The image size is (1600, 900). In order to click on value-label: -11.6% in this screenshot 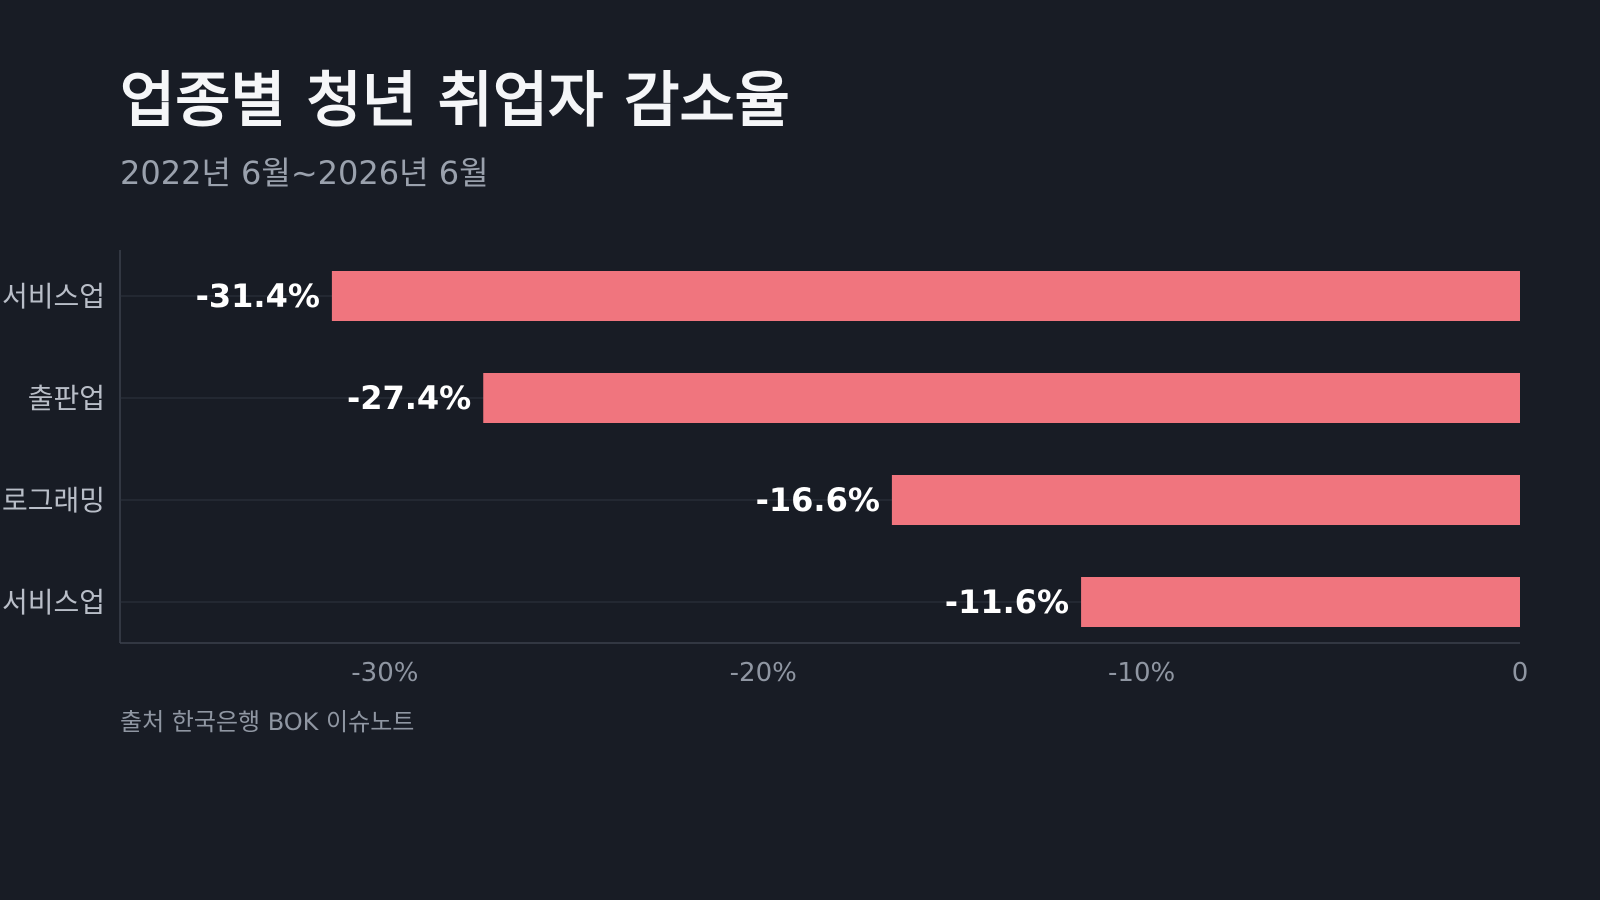, I will do `click(1007, 602)`.